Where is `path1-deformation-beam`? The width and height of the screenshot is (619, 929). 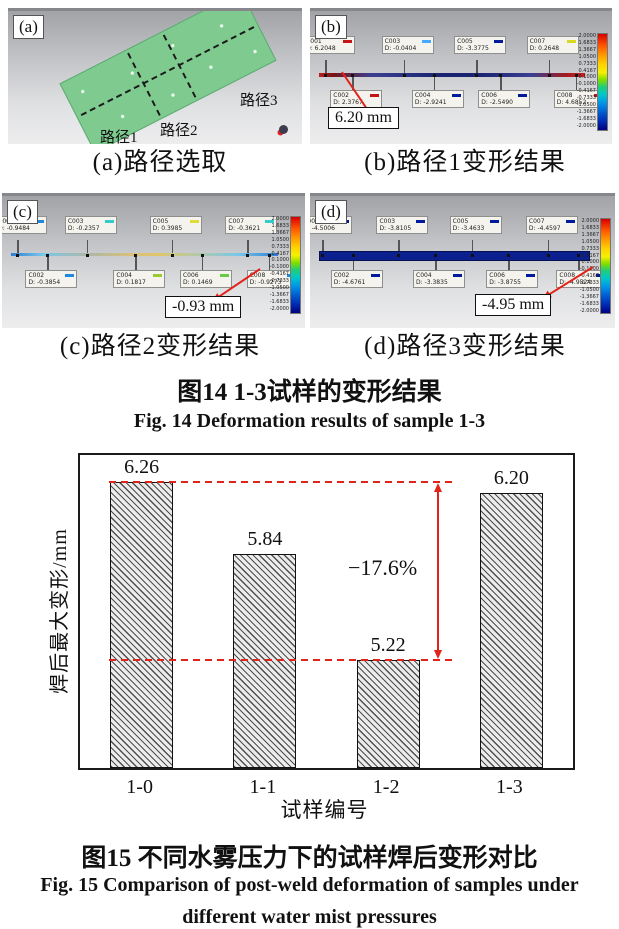 path1-deformation-beam is located at coordinates (452, 75).